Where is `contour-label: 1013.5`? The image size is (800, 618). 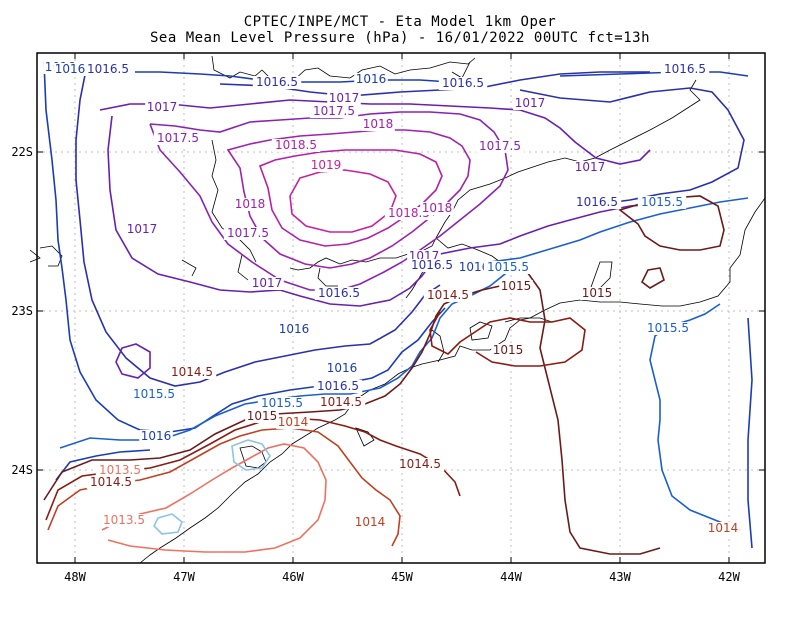
contour-label: 1013.5 is located at coordinates (124, 520).